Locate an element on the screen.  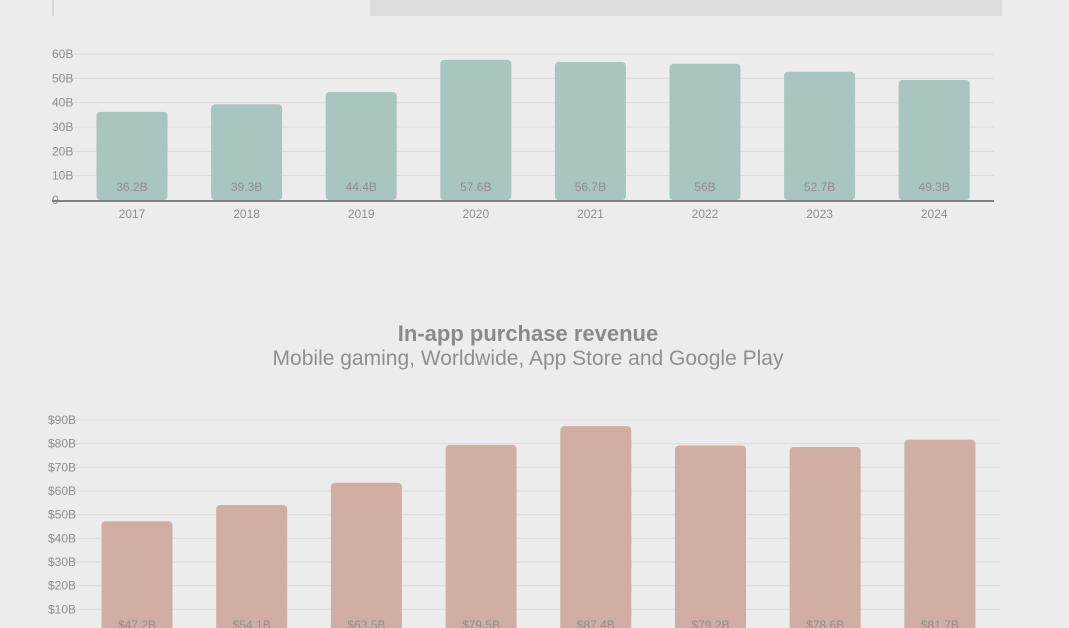
y-tick-label: $70B is located at coordinates (62, 467).